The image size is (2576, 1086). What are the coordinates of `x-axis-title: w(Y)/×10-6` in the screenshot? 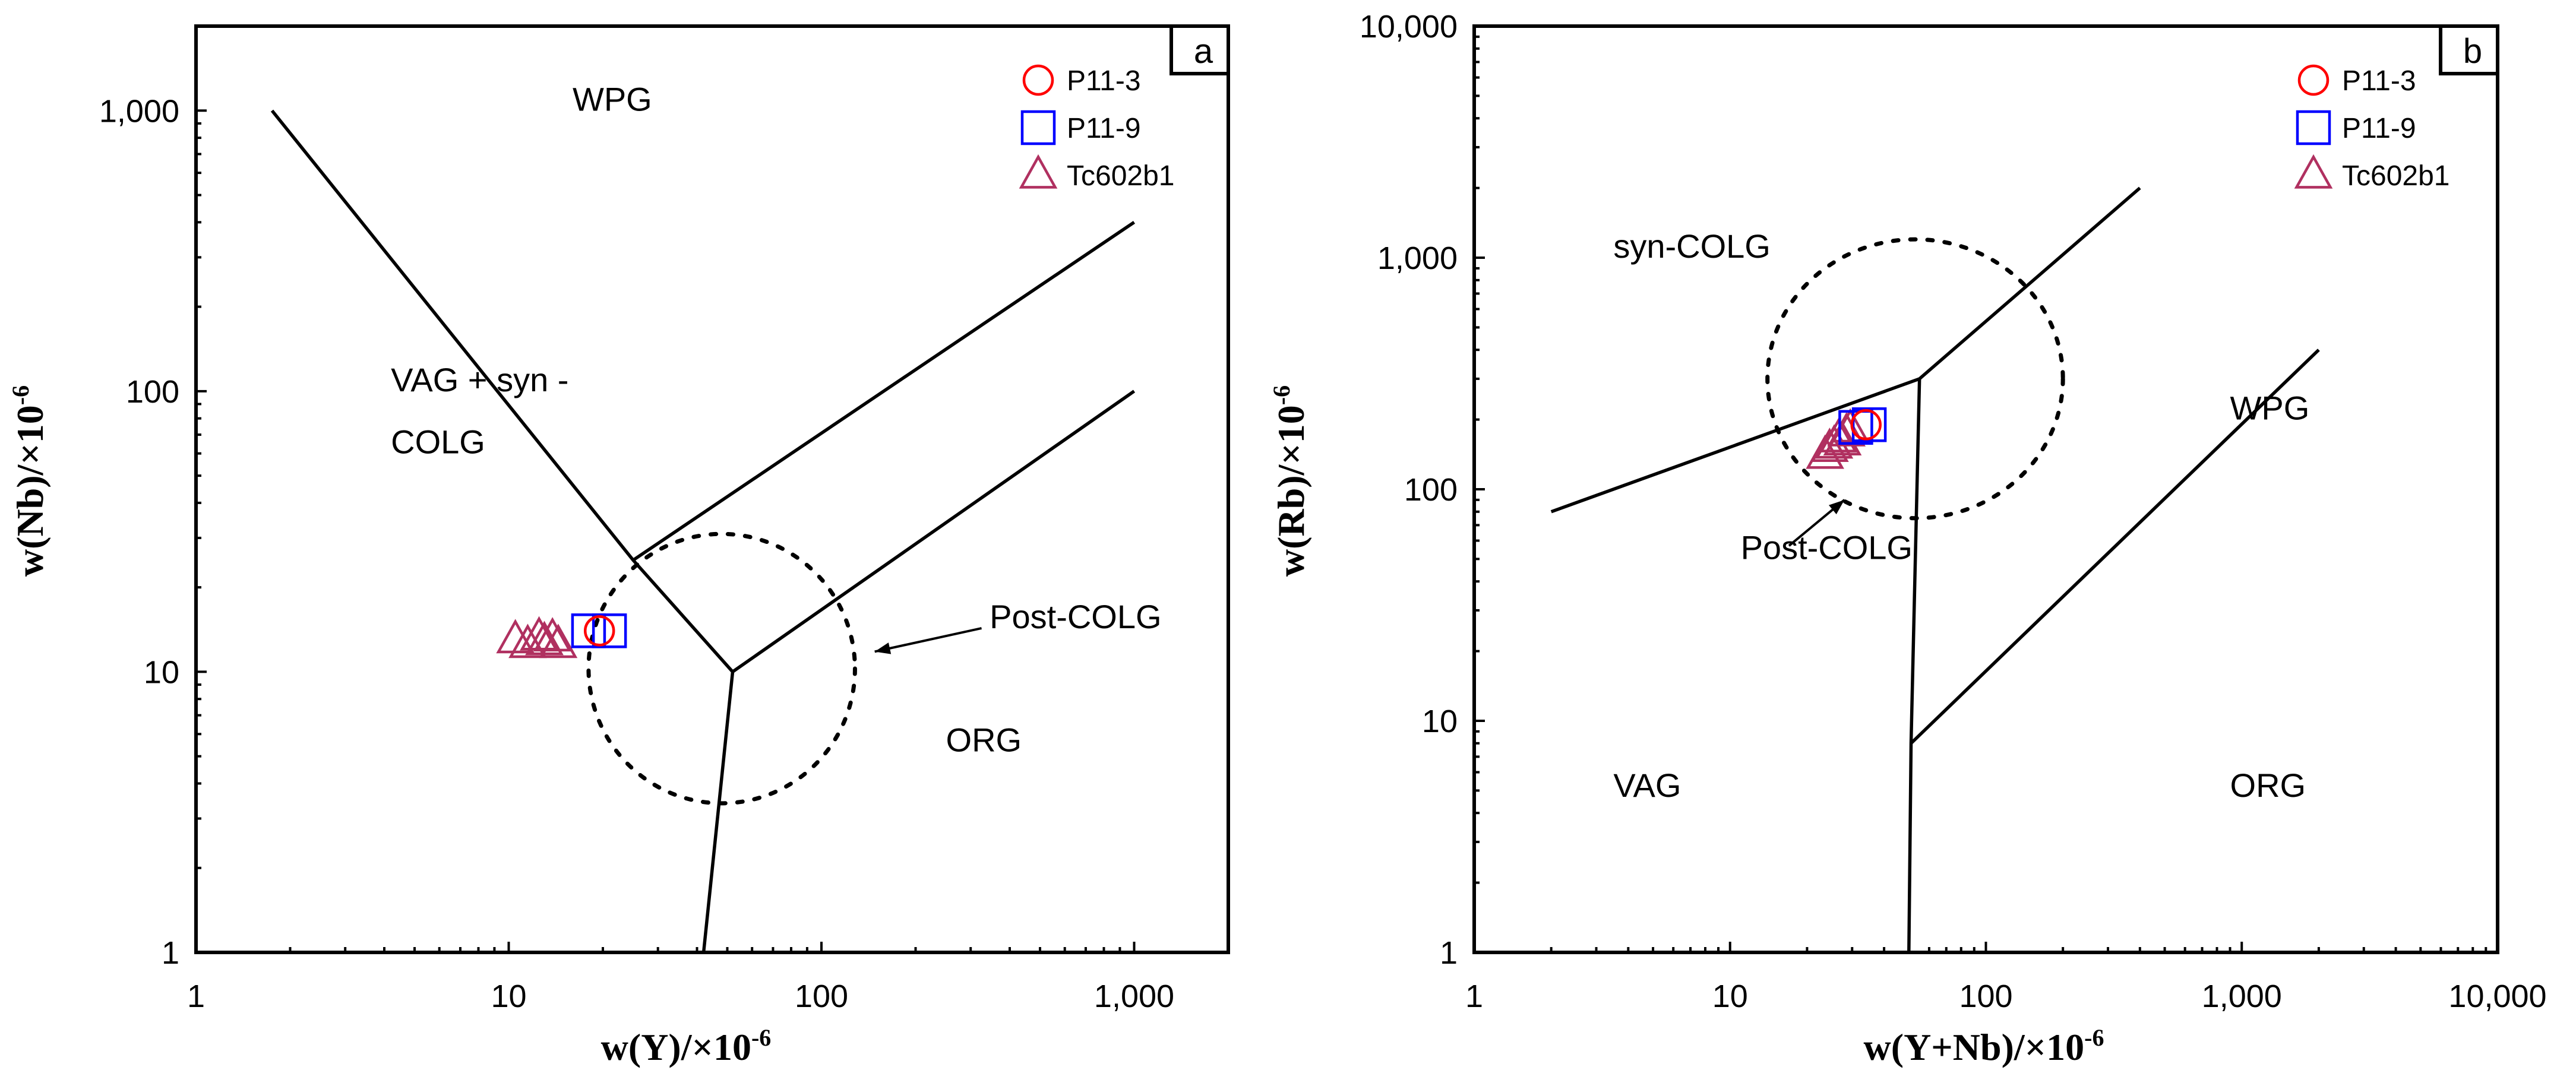 It's located at (686, 1046).